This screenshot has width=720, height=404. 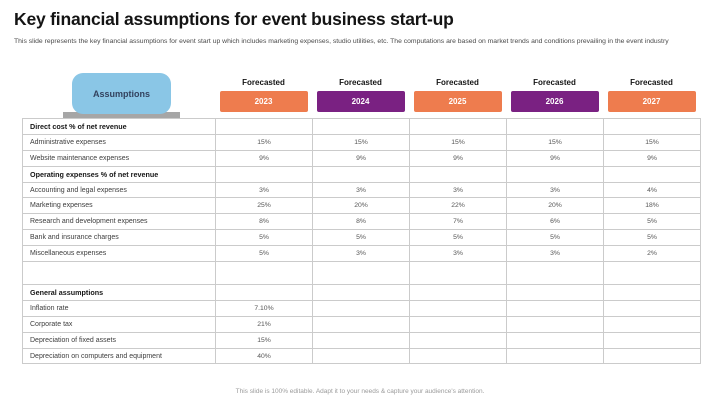 I want to click on table-row: Accounting and legal expenses 3% 3% 3% 3% 4%, so click(x=361, y=190).